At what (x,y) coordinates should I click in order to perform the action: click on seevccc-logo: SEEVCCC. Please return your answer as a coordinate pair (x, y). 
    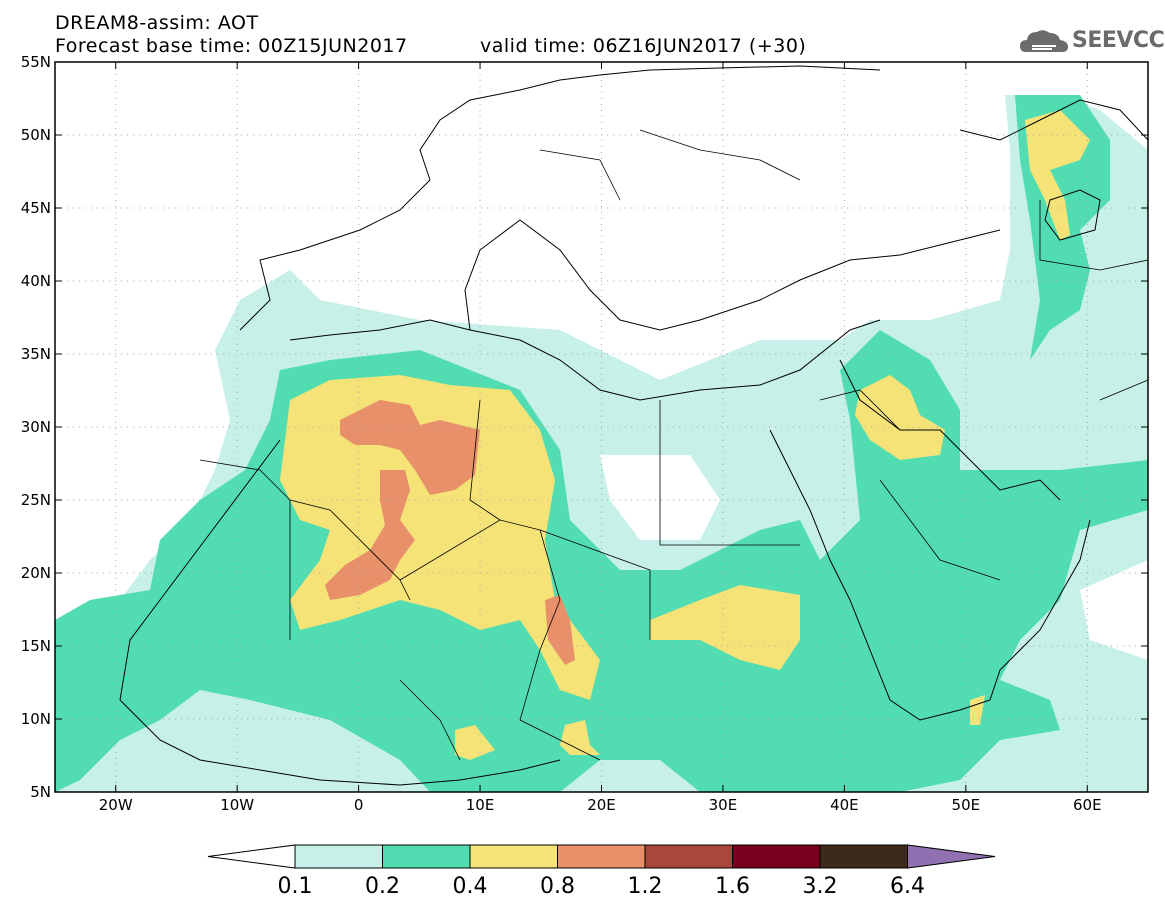
    Looking at the image, I should click on (1118, 40).